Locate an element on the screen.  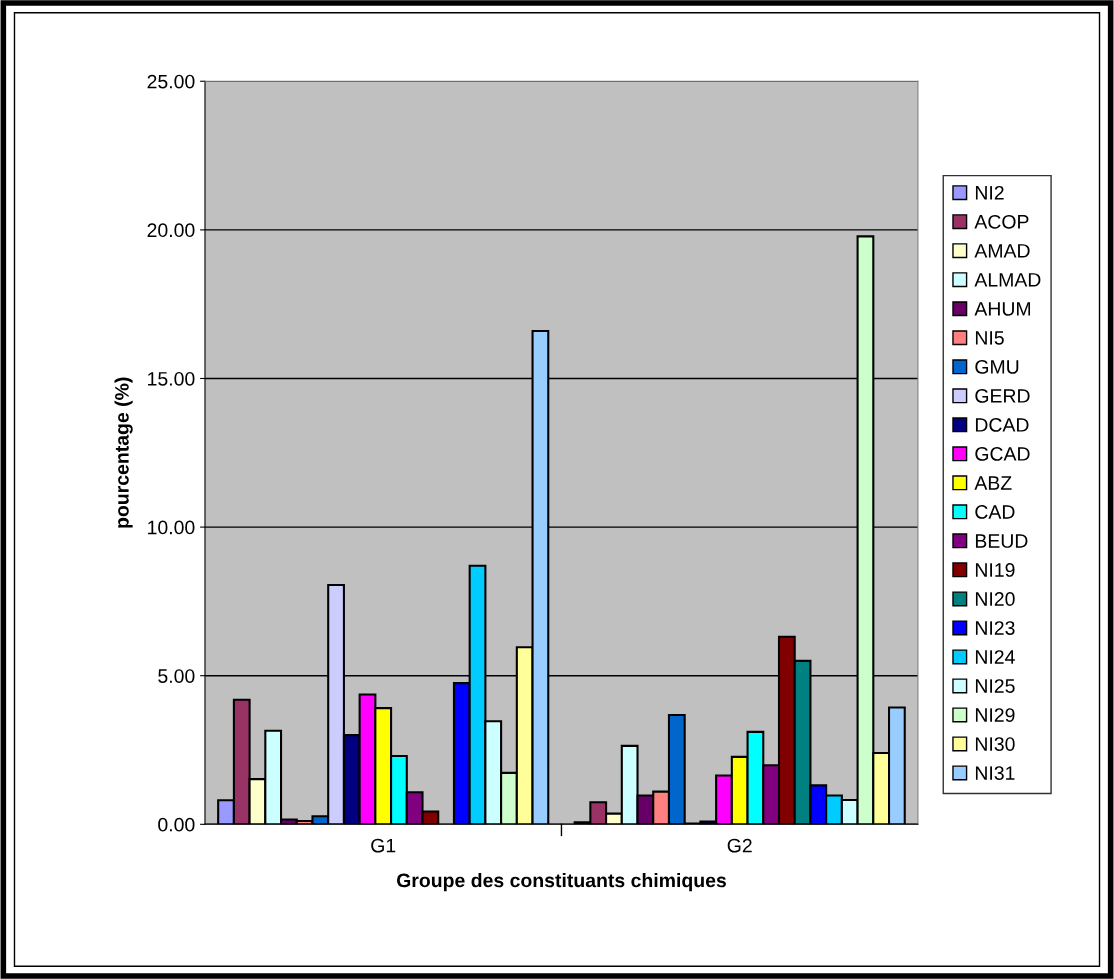
legend-label: AHUM is located at coordinates (1002, 309).